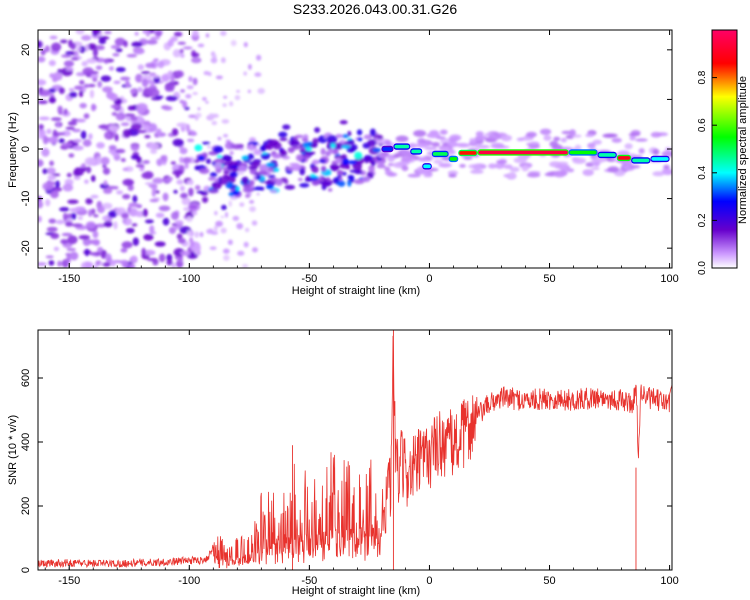 This screenshot has width=750, height=600. Describe the element at coordinates (26, 378) in the screenshot. I see `snr-ytick-label: 600` at that location.